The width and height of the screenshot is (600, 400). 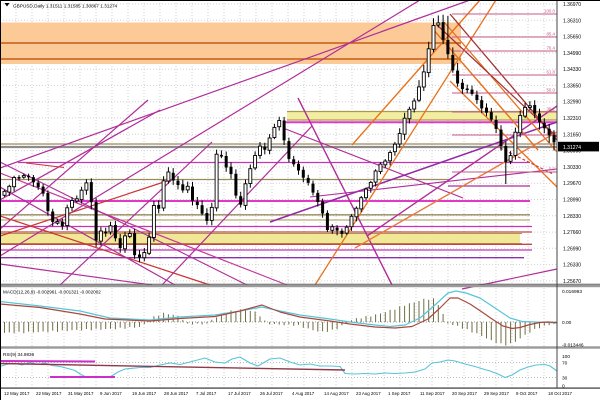 What do you see at coordinates (560, 393) in the screenshot?
I see `svg-text: 18 Oct 2017` at bounding box center [560, 393].